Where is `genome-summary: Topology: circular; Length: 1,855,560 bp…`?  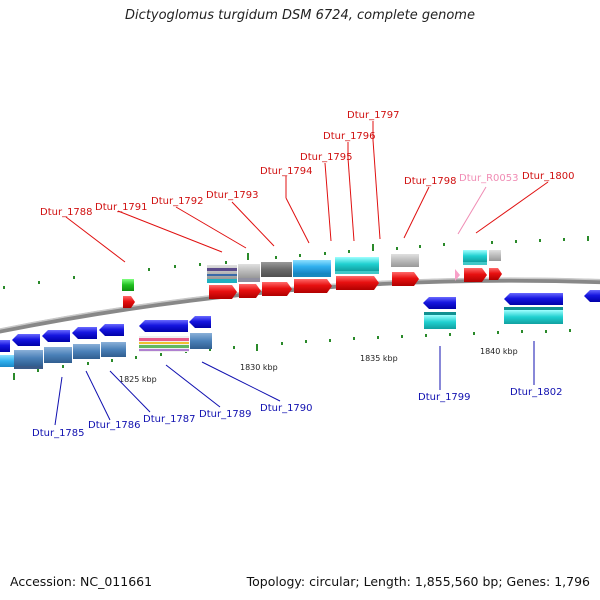
genome-summary: Topology: circular; Length: 1,855,560 bp… is located at coordinates (418, 581).